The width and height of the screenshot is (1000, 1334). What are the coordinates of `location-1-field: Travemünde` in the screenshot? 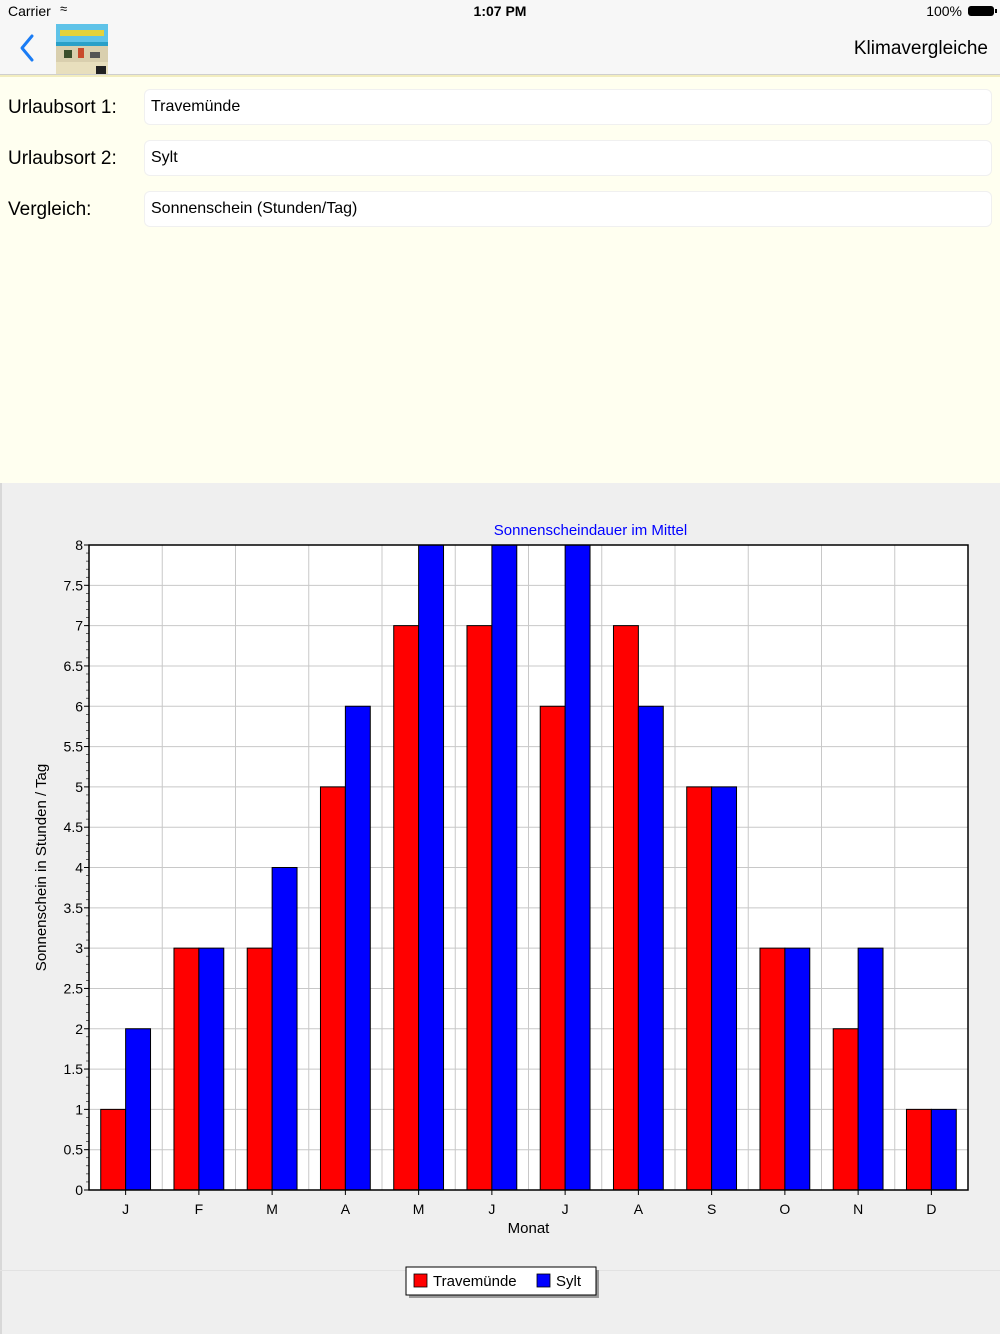 It's located at (568, 107).